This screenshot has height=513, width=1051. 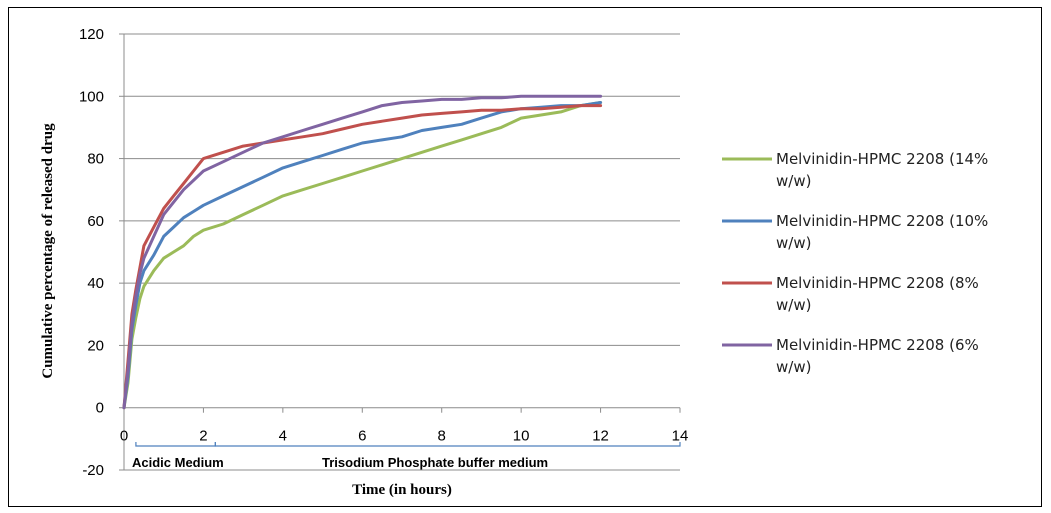 I want to click on legend-label-1: Melvinidin-HPMC 2208 (14% w/w), so click(x=882, y=170).